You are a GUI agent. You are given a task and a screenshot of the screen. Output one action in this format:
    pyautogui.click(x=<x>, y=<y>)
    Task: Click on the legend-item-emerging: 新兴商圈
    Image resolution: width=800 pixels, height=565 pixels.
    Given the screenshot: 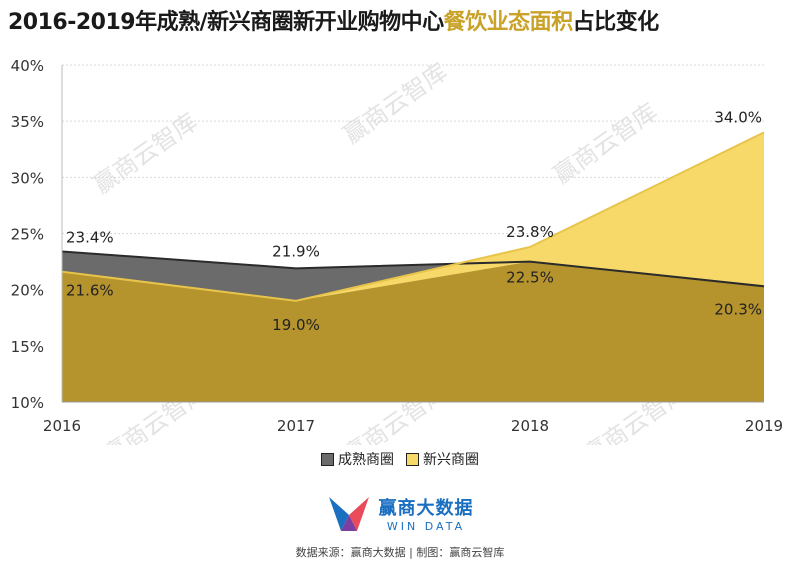 What is the action you would take?
    pyautogui.click(x=442, y=459)
    